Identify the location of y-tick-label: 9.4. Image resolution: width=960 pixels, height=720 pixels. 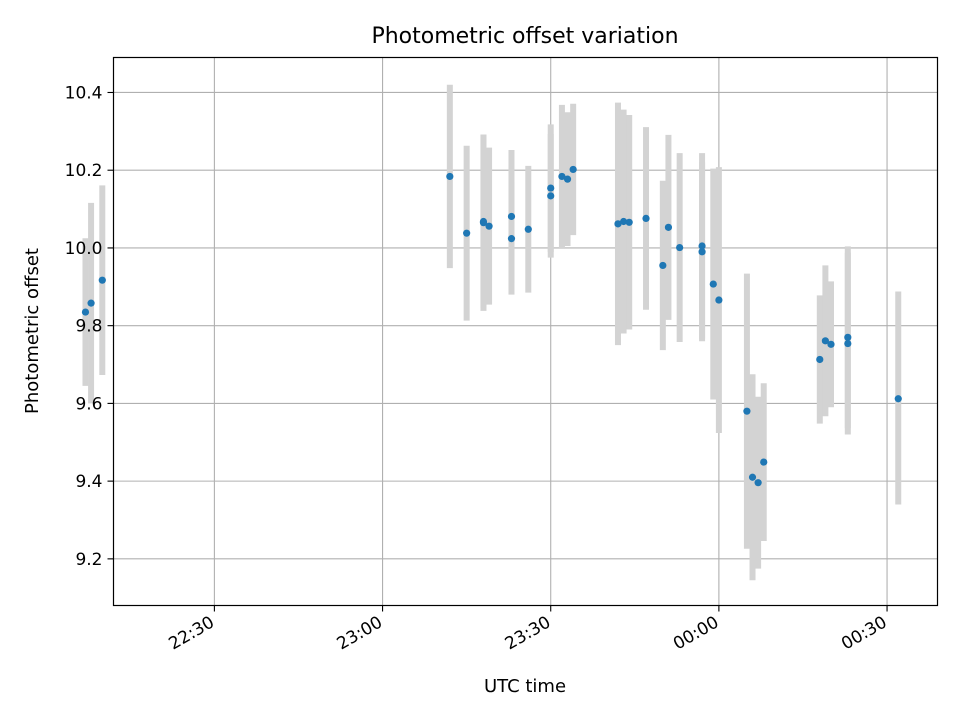
(88, 482).